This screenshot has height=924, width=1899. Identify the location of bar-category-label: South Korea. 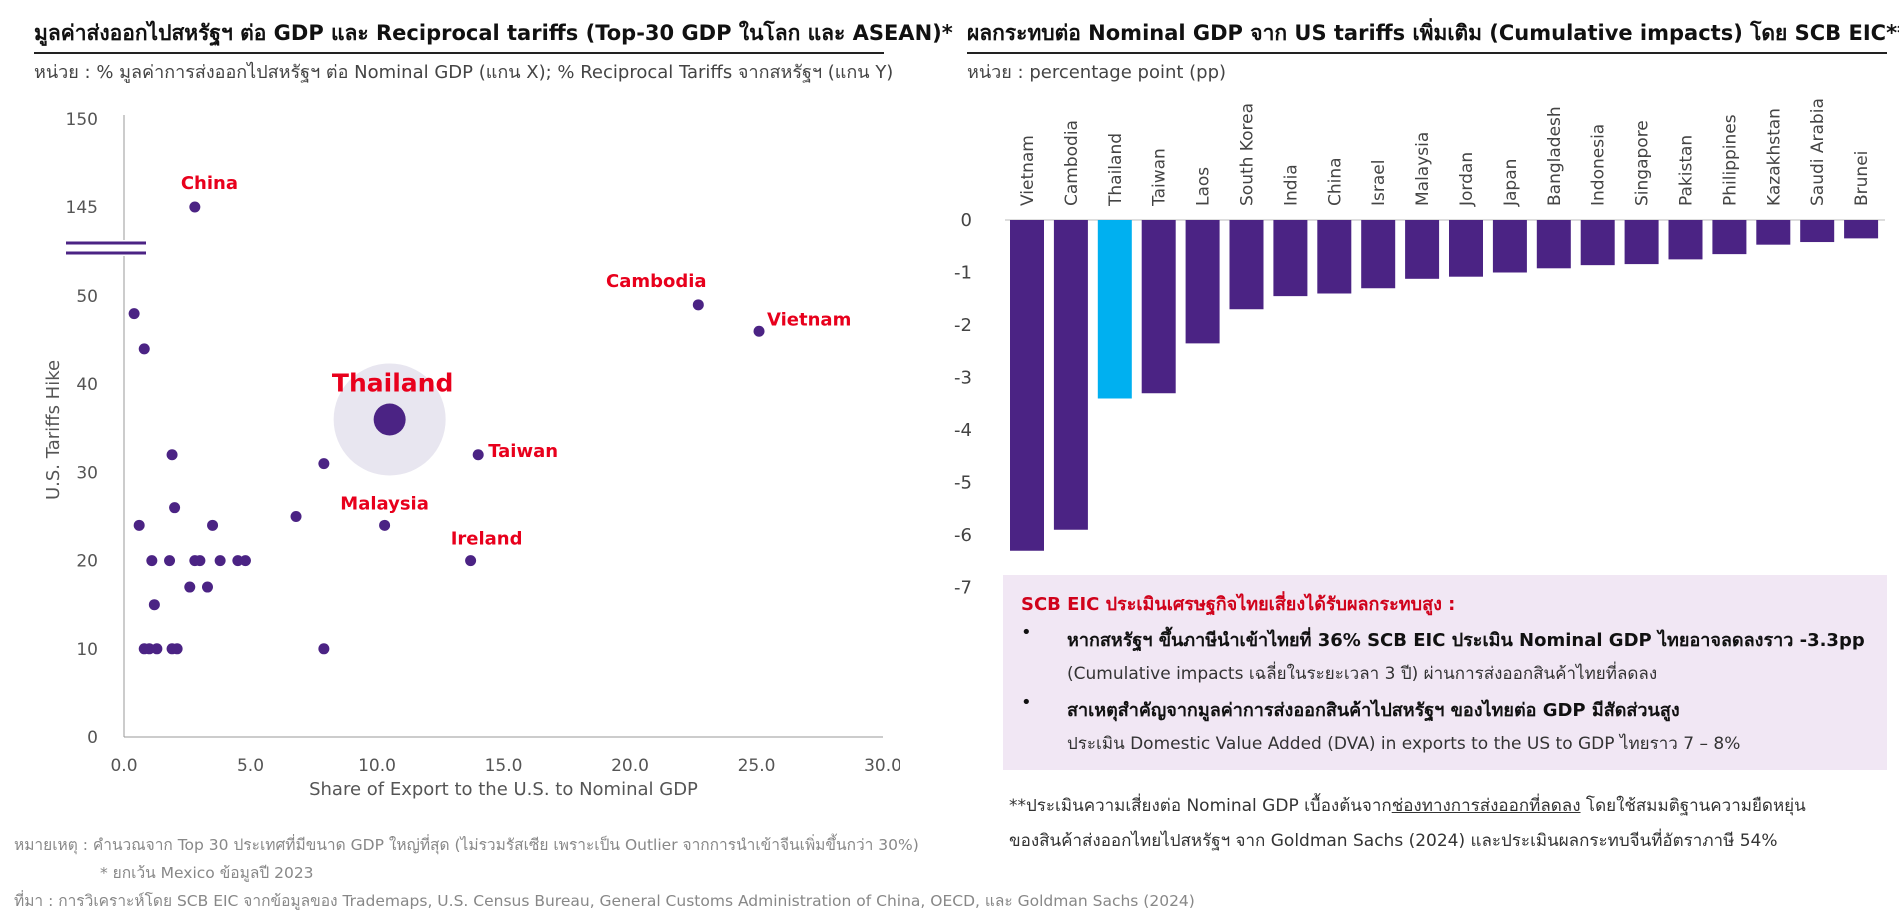
(1248, 154).